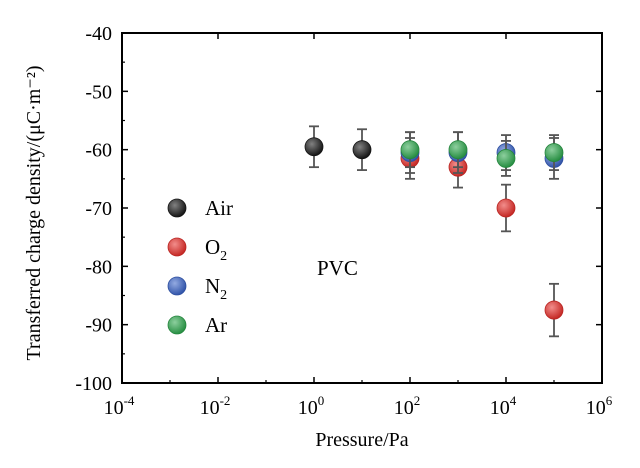 This screenshot has height=468, width=640. What do you see at coordinates (98, 209) in the screenshot?
I see `y-tick-label: -70` at bounding box center [98, 209].